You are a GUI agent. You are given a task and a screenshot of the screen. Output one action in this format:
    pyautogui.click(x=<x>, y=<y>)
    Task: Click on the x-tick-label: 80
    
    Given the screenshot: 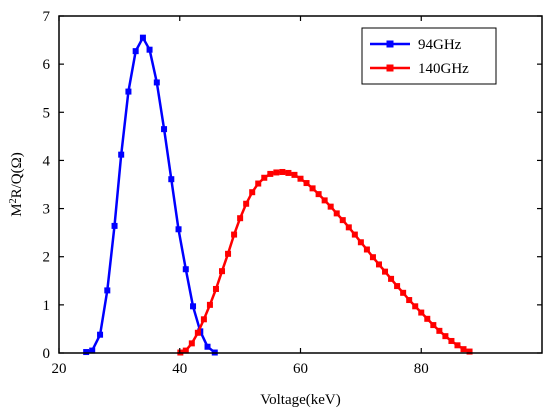 What is the action you would take?
    pyautogui.click(x=421, y=369)
    